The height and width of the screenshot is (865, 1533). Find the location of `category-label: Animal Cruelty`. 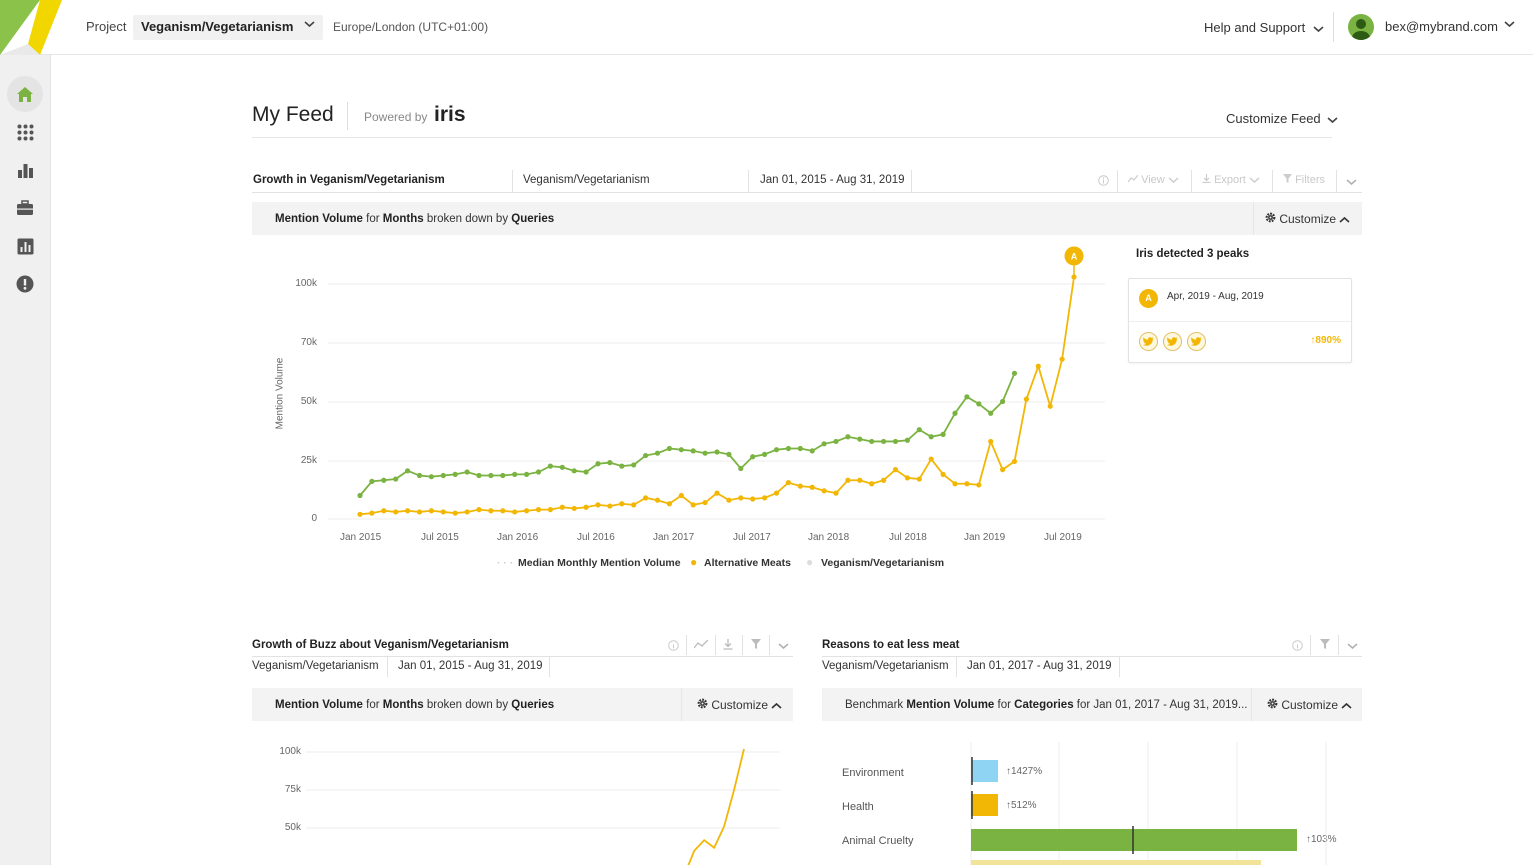

category-label: Animal Cruelty is located at coordinates (878, 841).